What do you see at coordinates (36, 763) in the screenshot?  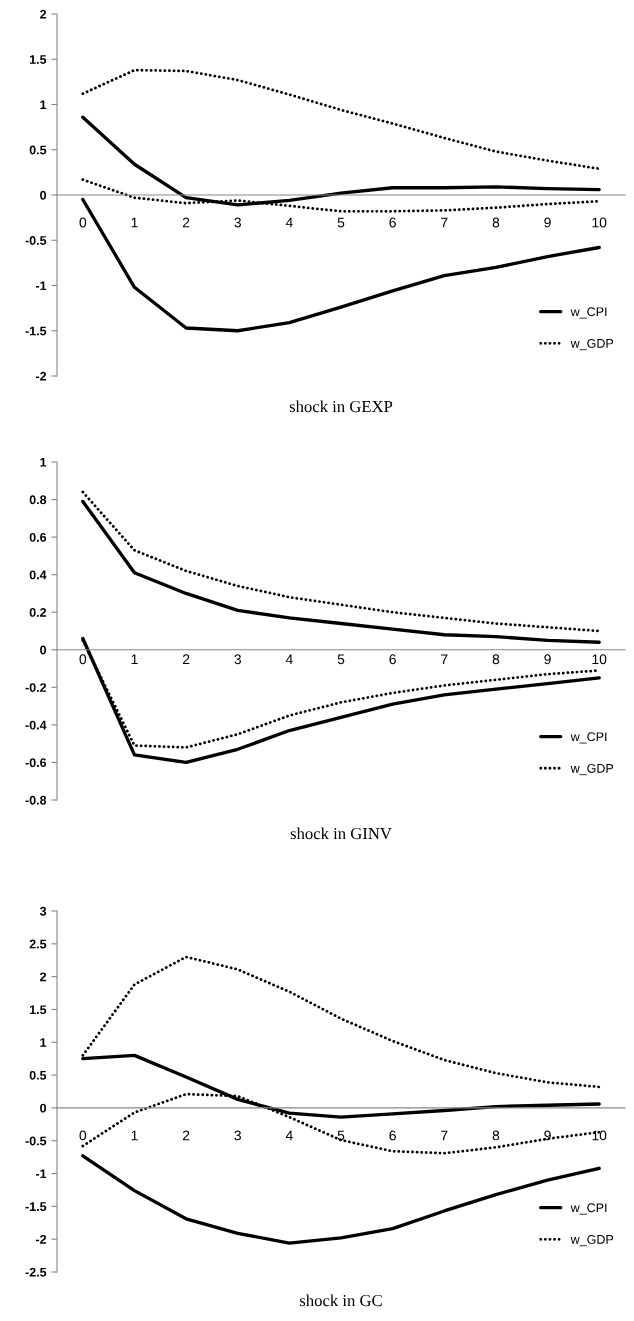 I see `y-tick-label: -0.6` at bounding box center [36, 763].